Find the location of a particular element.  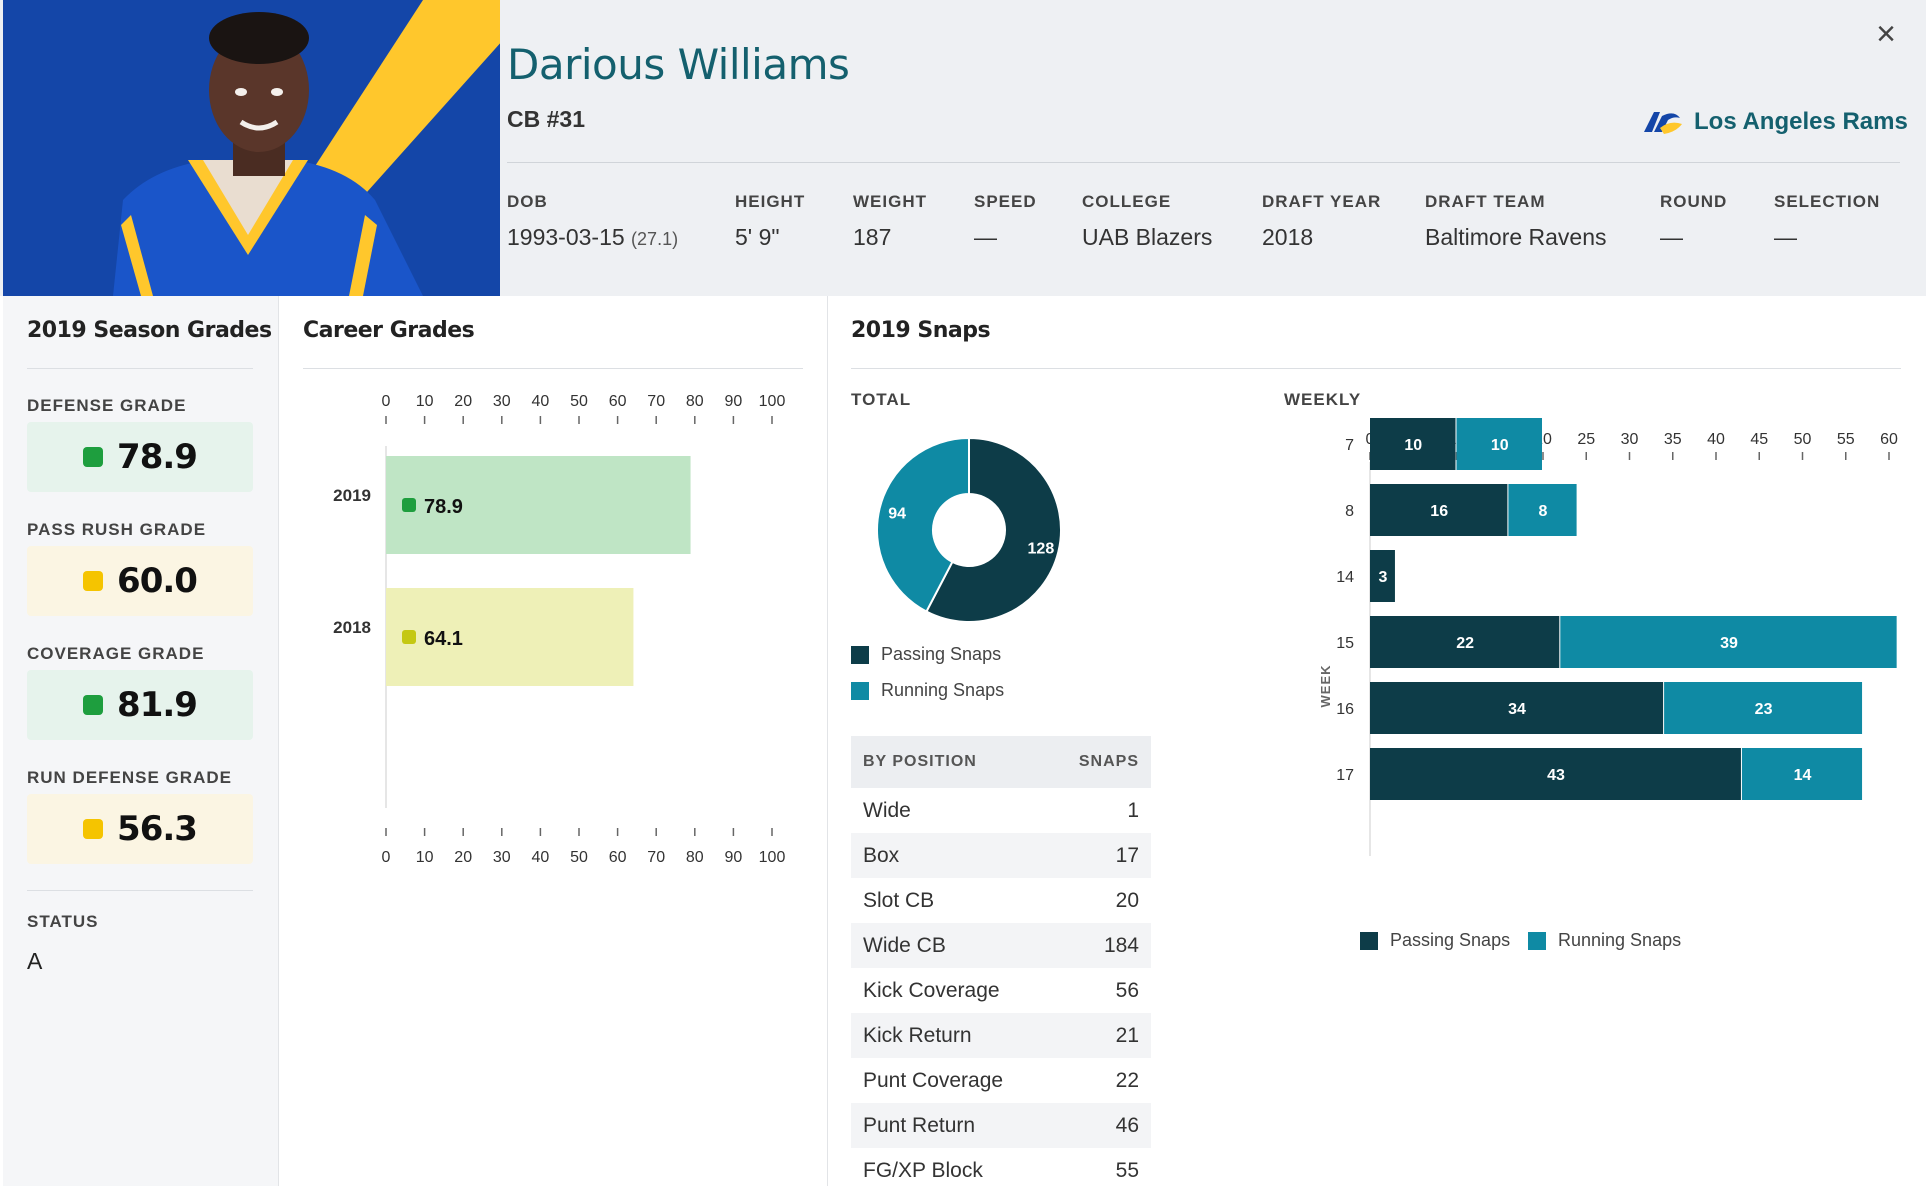

career-top-tick-label: 50 is located at coordinates (579, 401).